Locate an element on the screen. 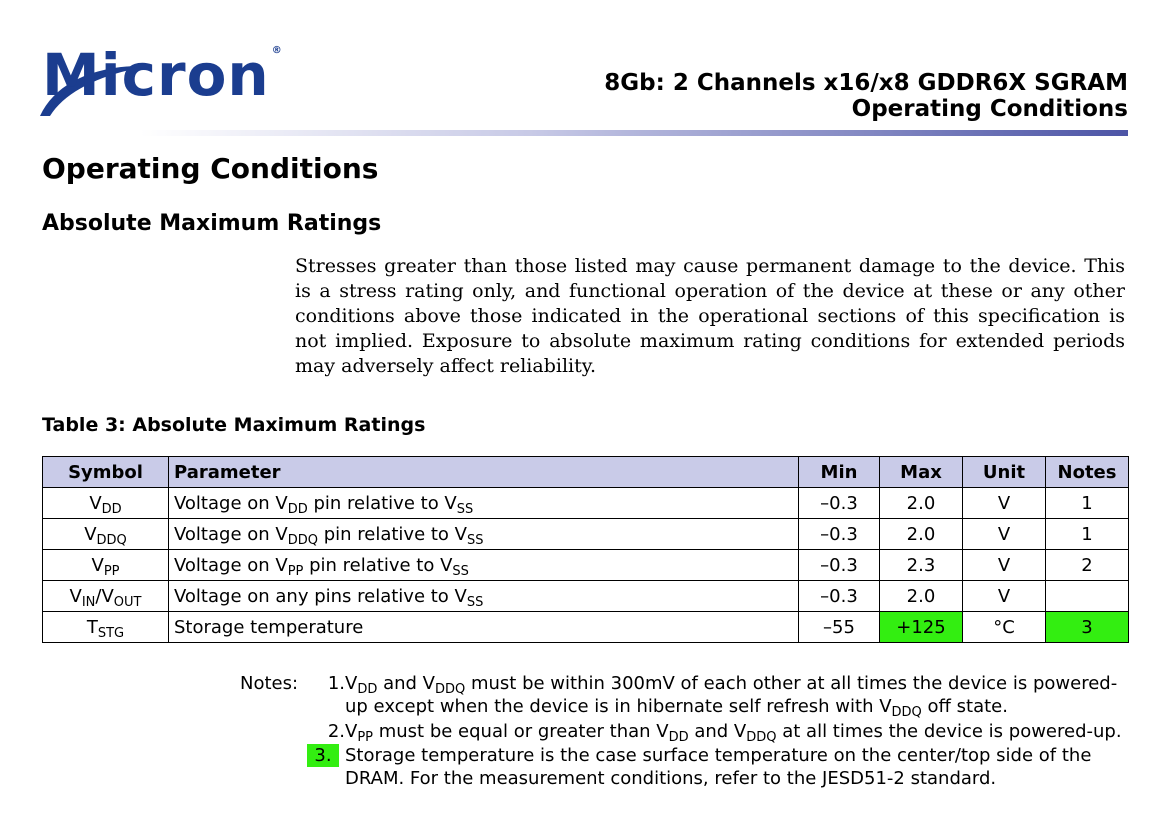 The height and width of the screenshot is (813, 1176). micron-logo-swoosh-icon is located at coordinates (96, 90).